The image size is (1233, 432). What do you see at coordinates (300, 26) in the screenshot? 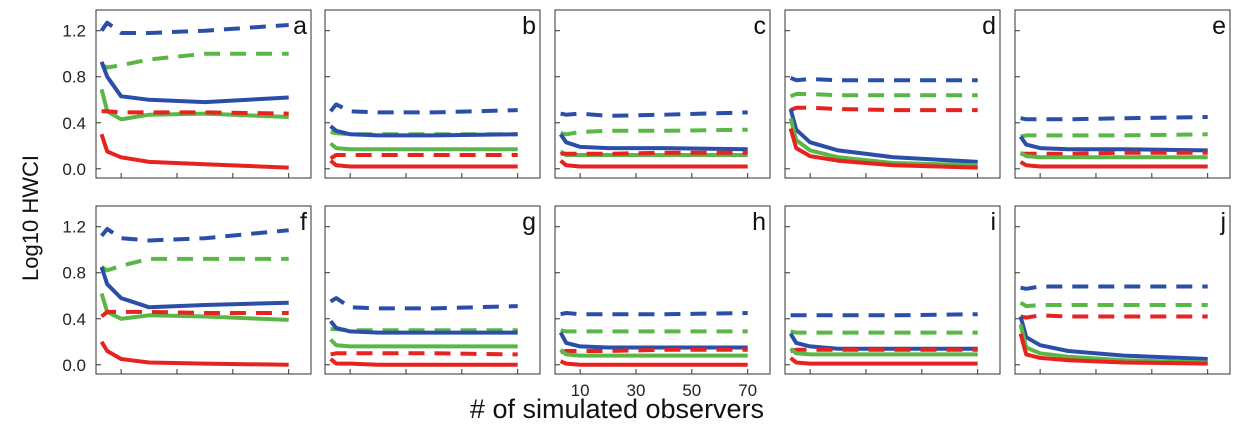
I see `panel-label: a` at bounding box center [300, 26].